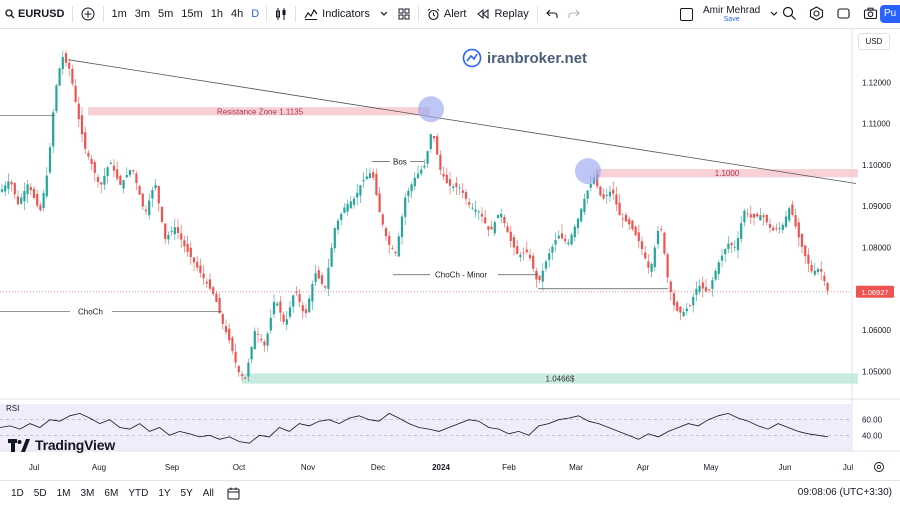 The width and height of the screenshot is (900, 506). Describe the element at coordinates (337, 14) in the screenshot. I see `indicators-button: Indicators` at that location.